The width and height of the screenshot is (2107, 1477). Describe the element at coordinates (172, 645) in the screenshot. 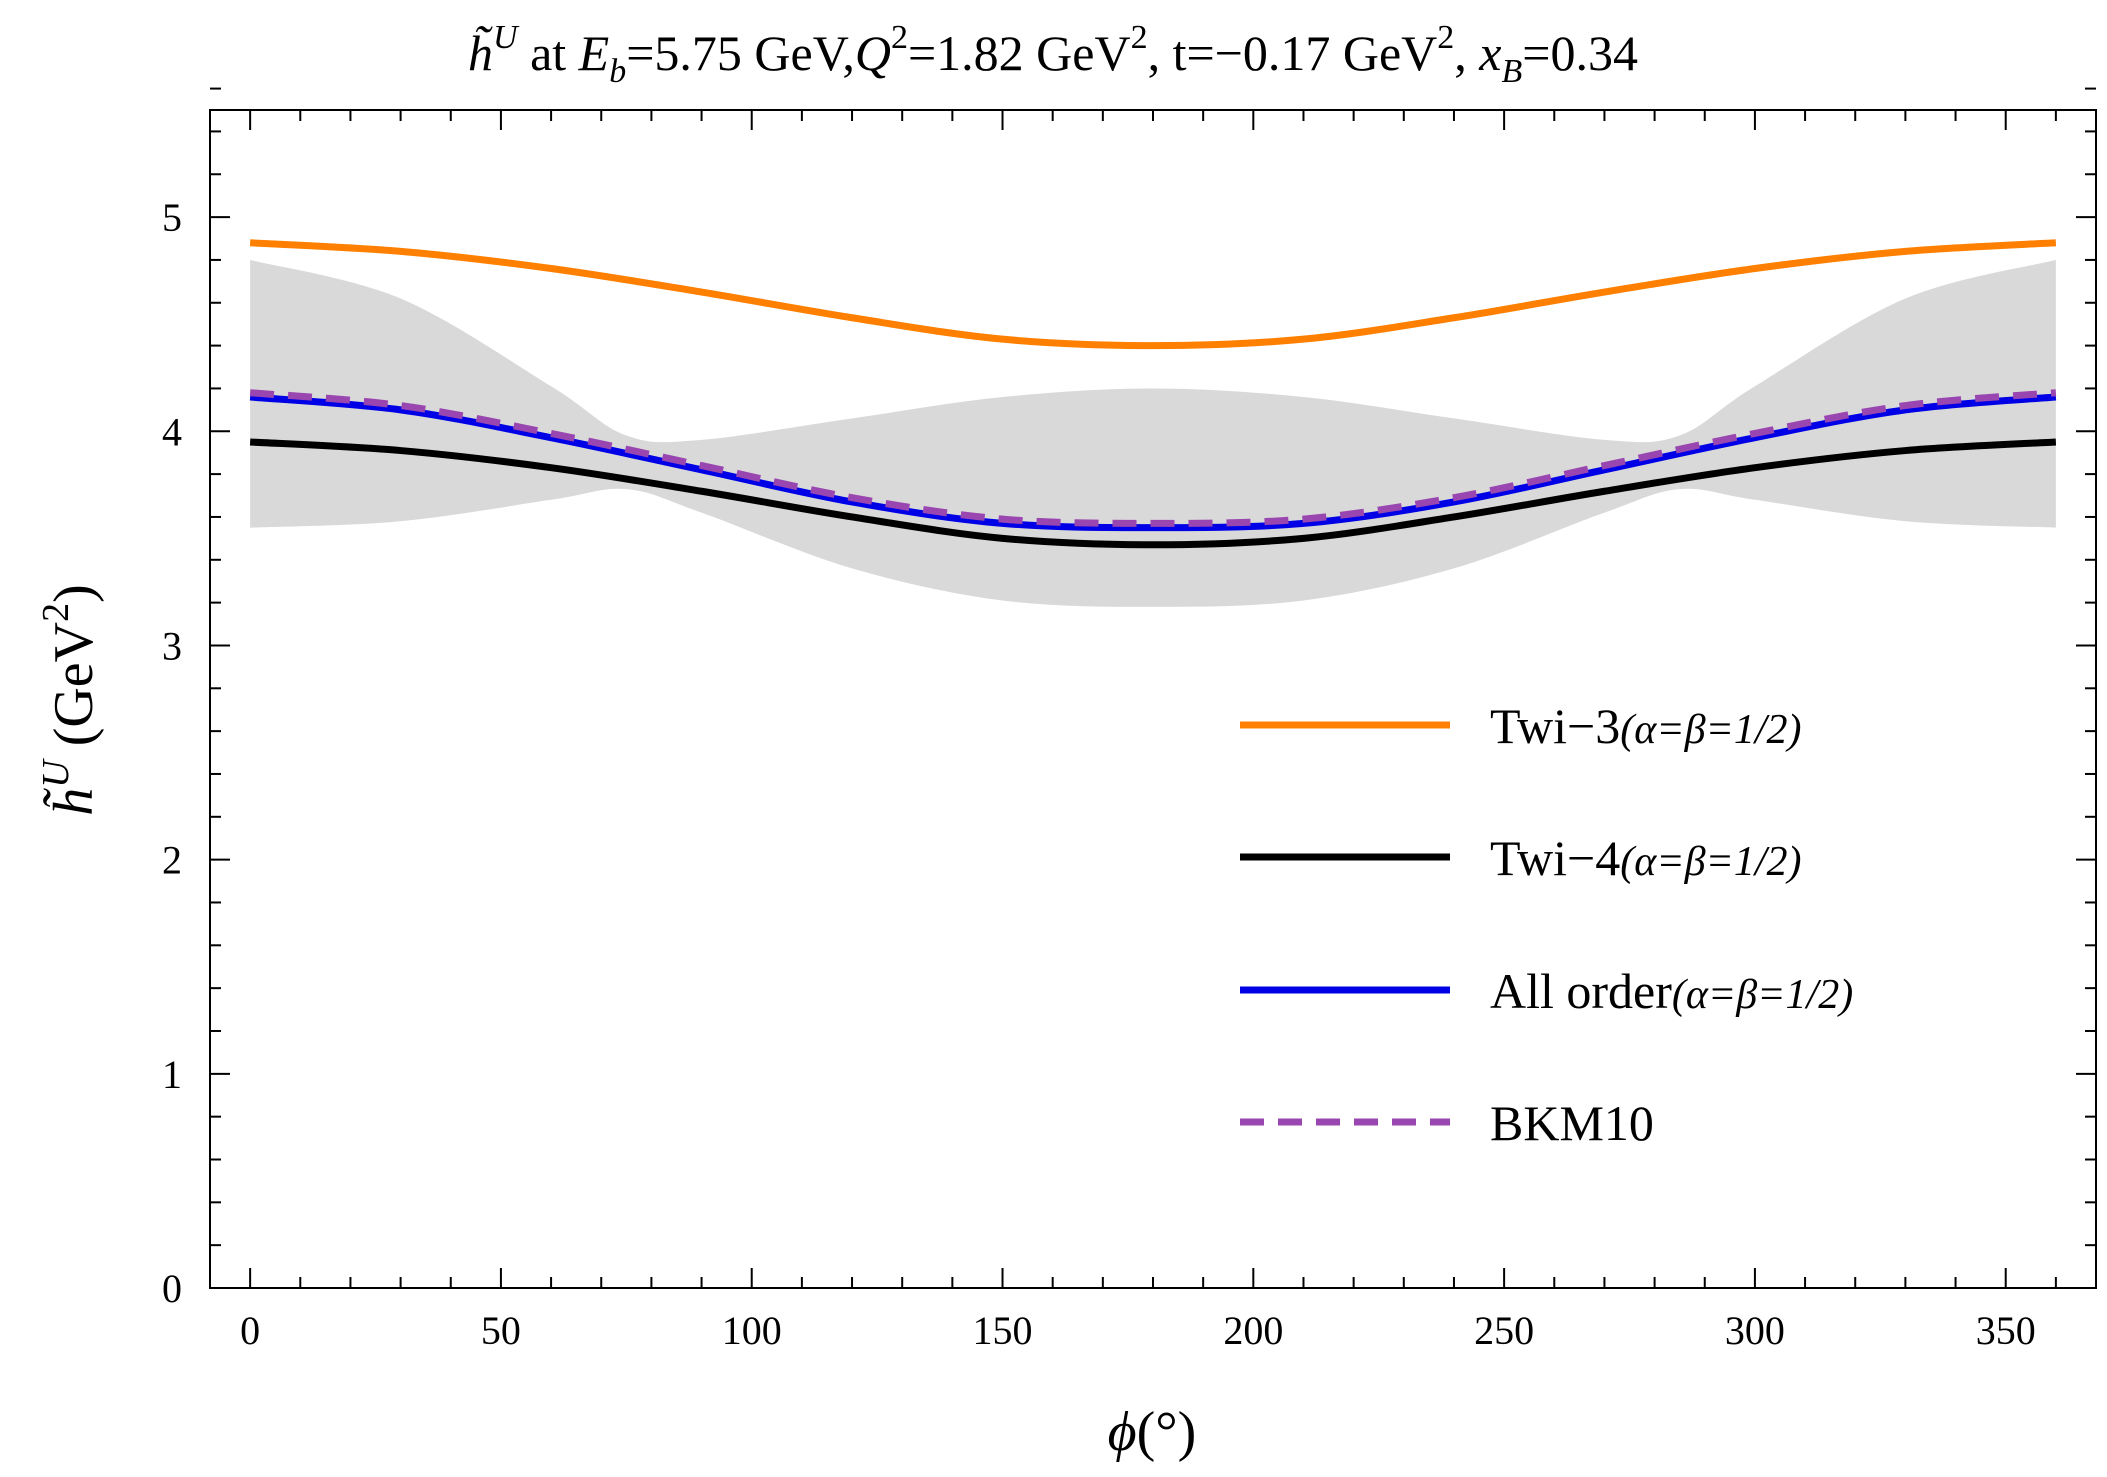

I see `y-tick-label: 3` at that location.